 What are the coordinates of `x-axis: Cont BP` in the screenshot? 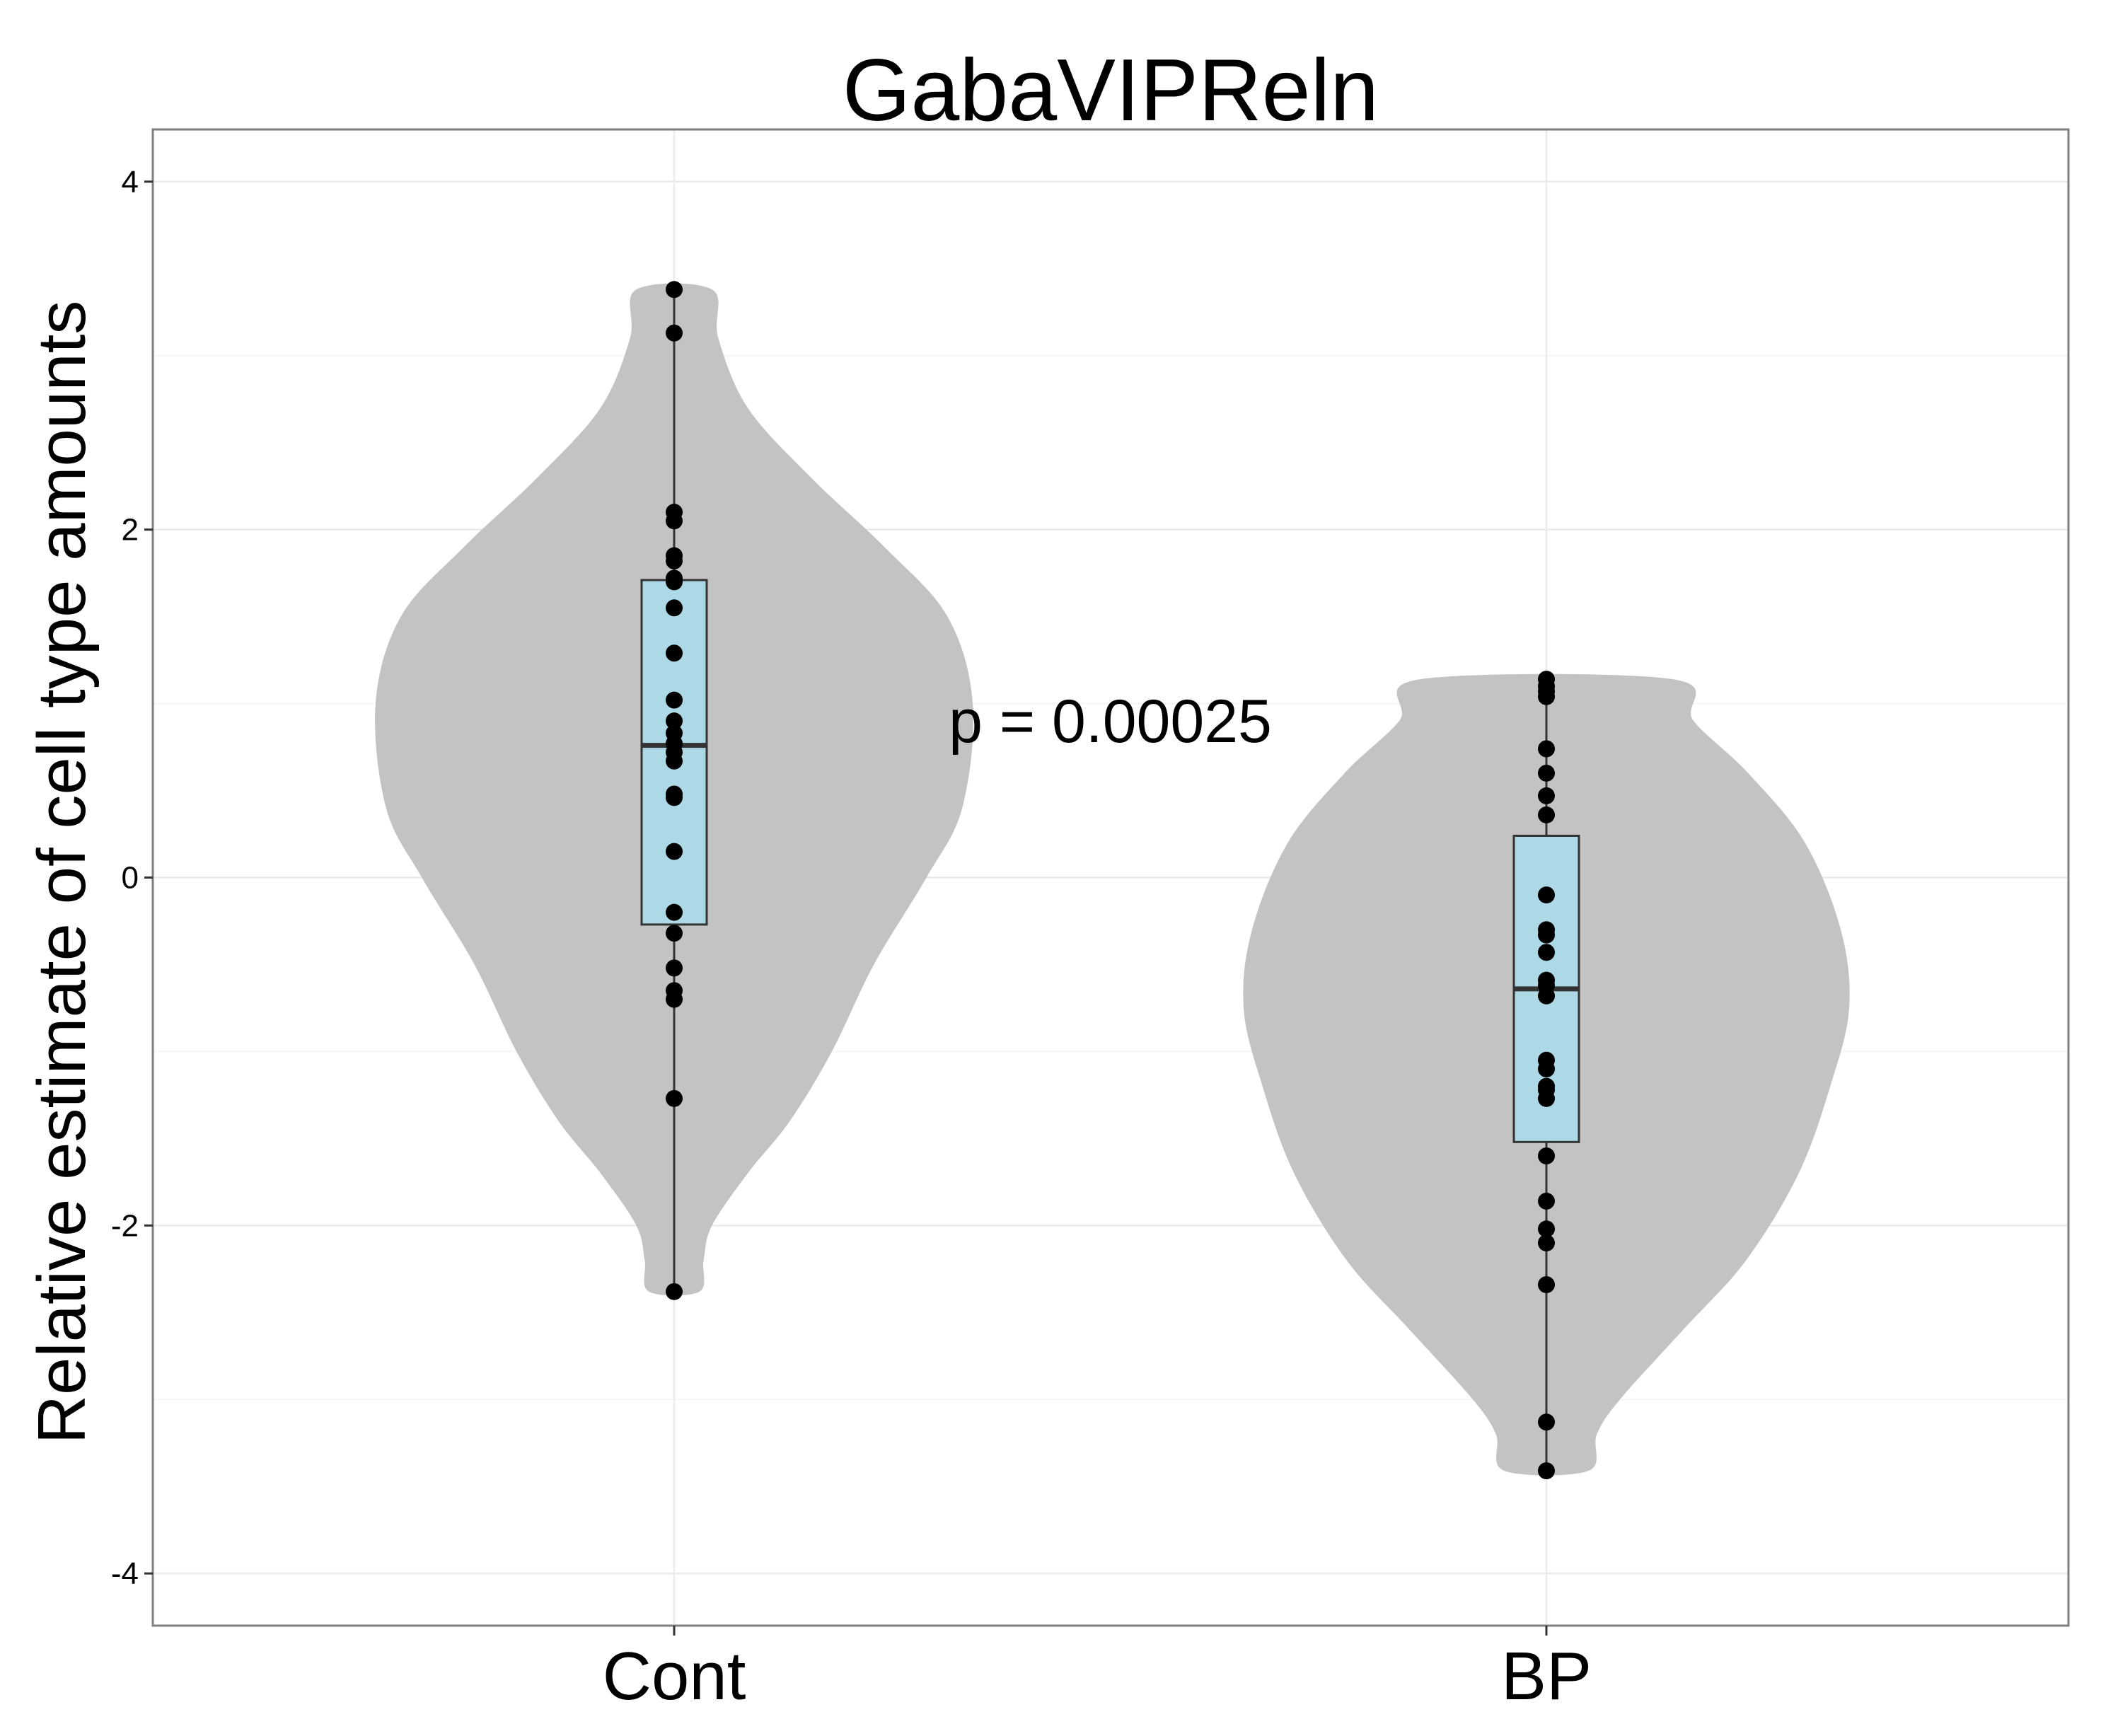 It's located at (1097, 1670).